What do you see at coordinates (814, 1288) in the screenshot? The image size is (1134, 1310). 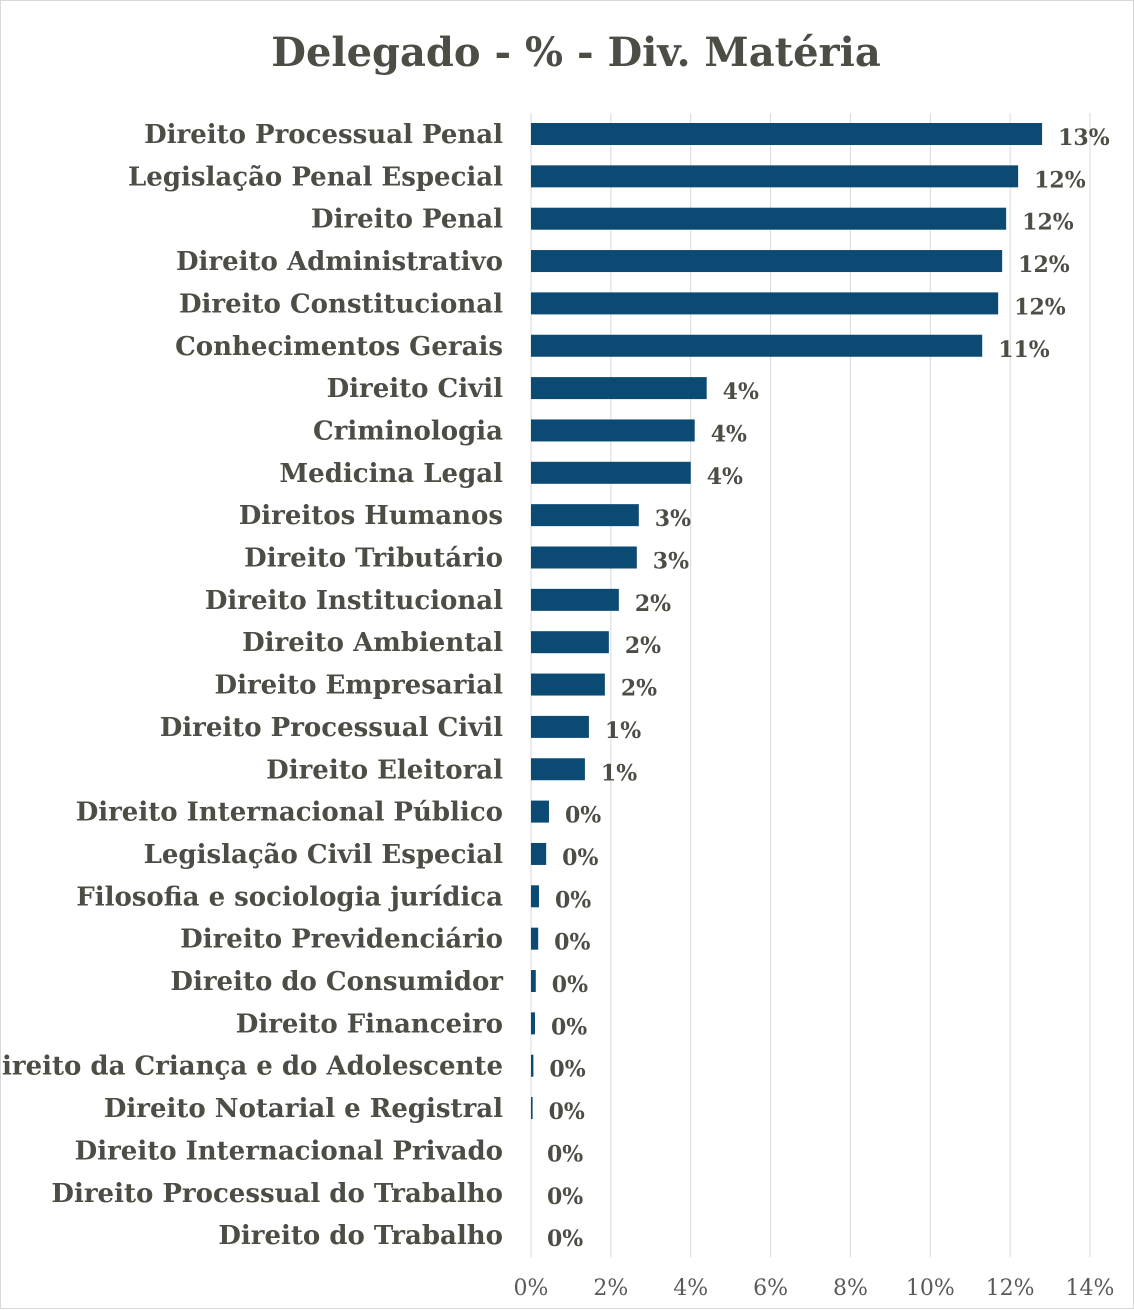 I see `x-axis-tick-labels: 0% 2% 4% 6% 8% 10% 12% 14%` at bounding box center [814, 1288].